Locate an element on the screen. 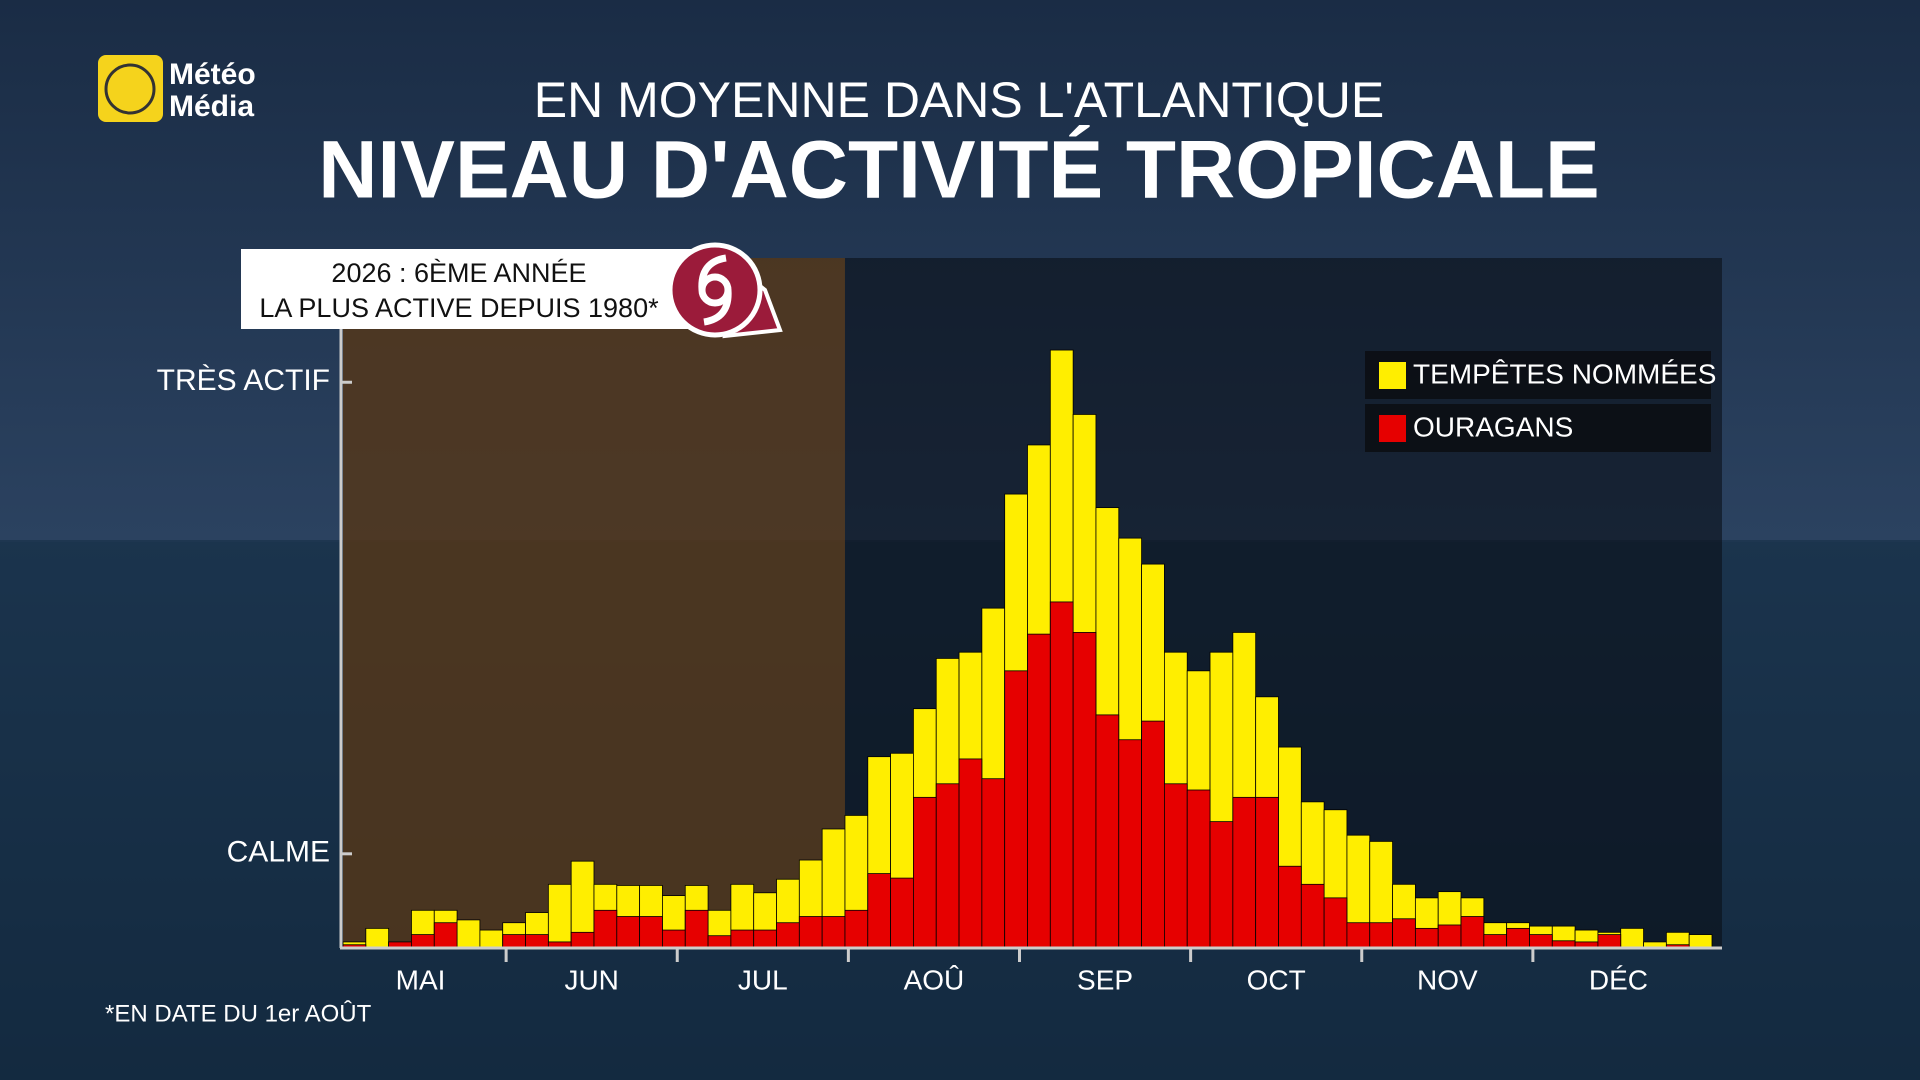  y-tick-label: CALME is located at coordinates (278, 852).